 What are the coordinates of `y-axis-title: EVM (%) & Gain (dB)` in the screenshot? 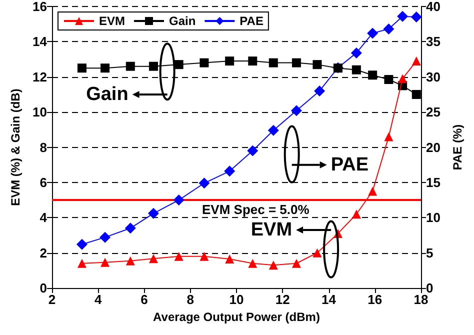 It's located at (15, 147).